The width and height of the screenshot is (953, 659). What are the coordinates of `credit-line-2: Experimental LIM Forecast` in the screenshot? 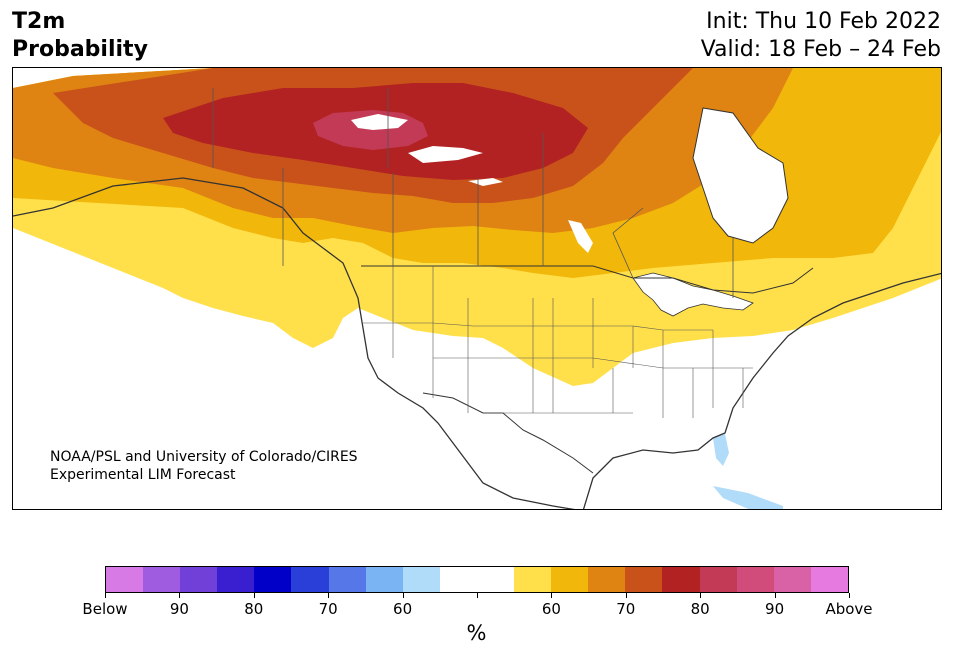 It's located at (143, 475).